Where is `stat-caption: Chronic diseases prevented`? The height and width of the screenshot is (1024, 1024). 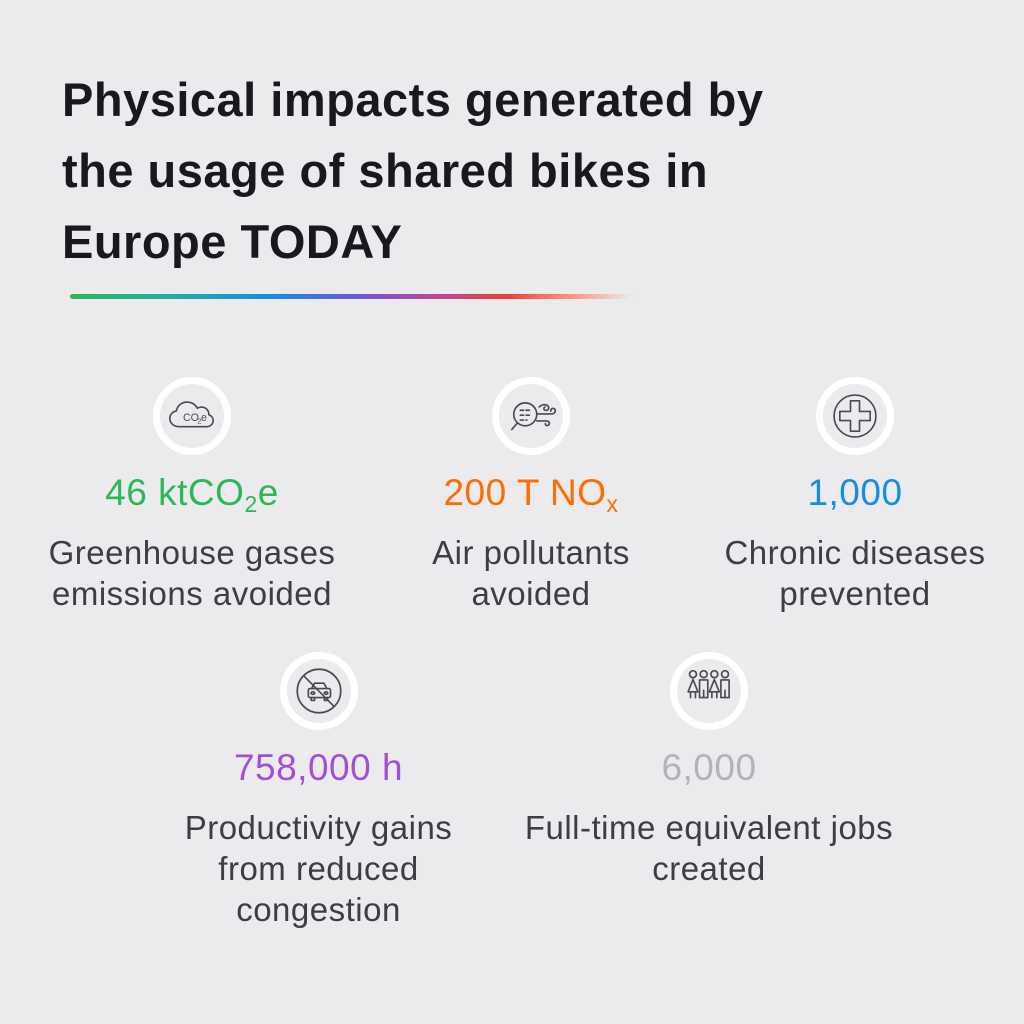
stat-caption: Chronic diseases prevented is located at coordinates (855, 572).